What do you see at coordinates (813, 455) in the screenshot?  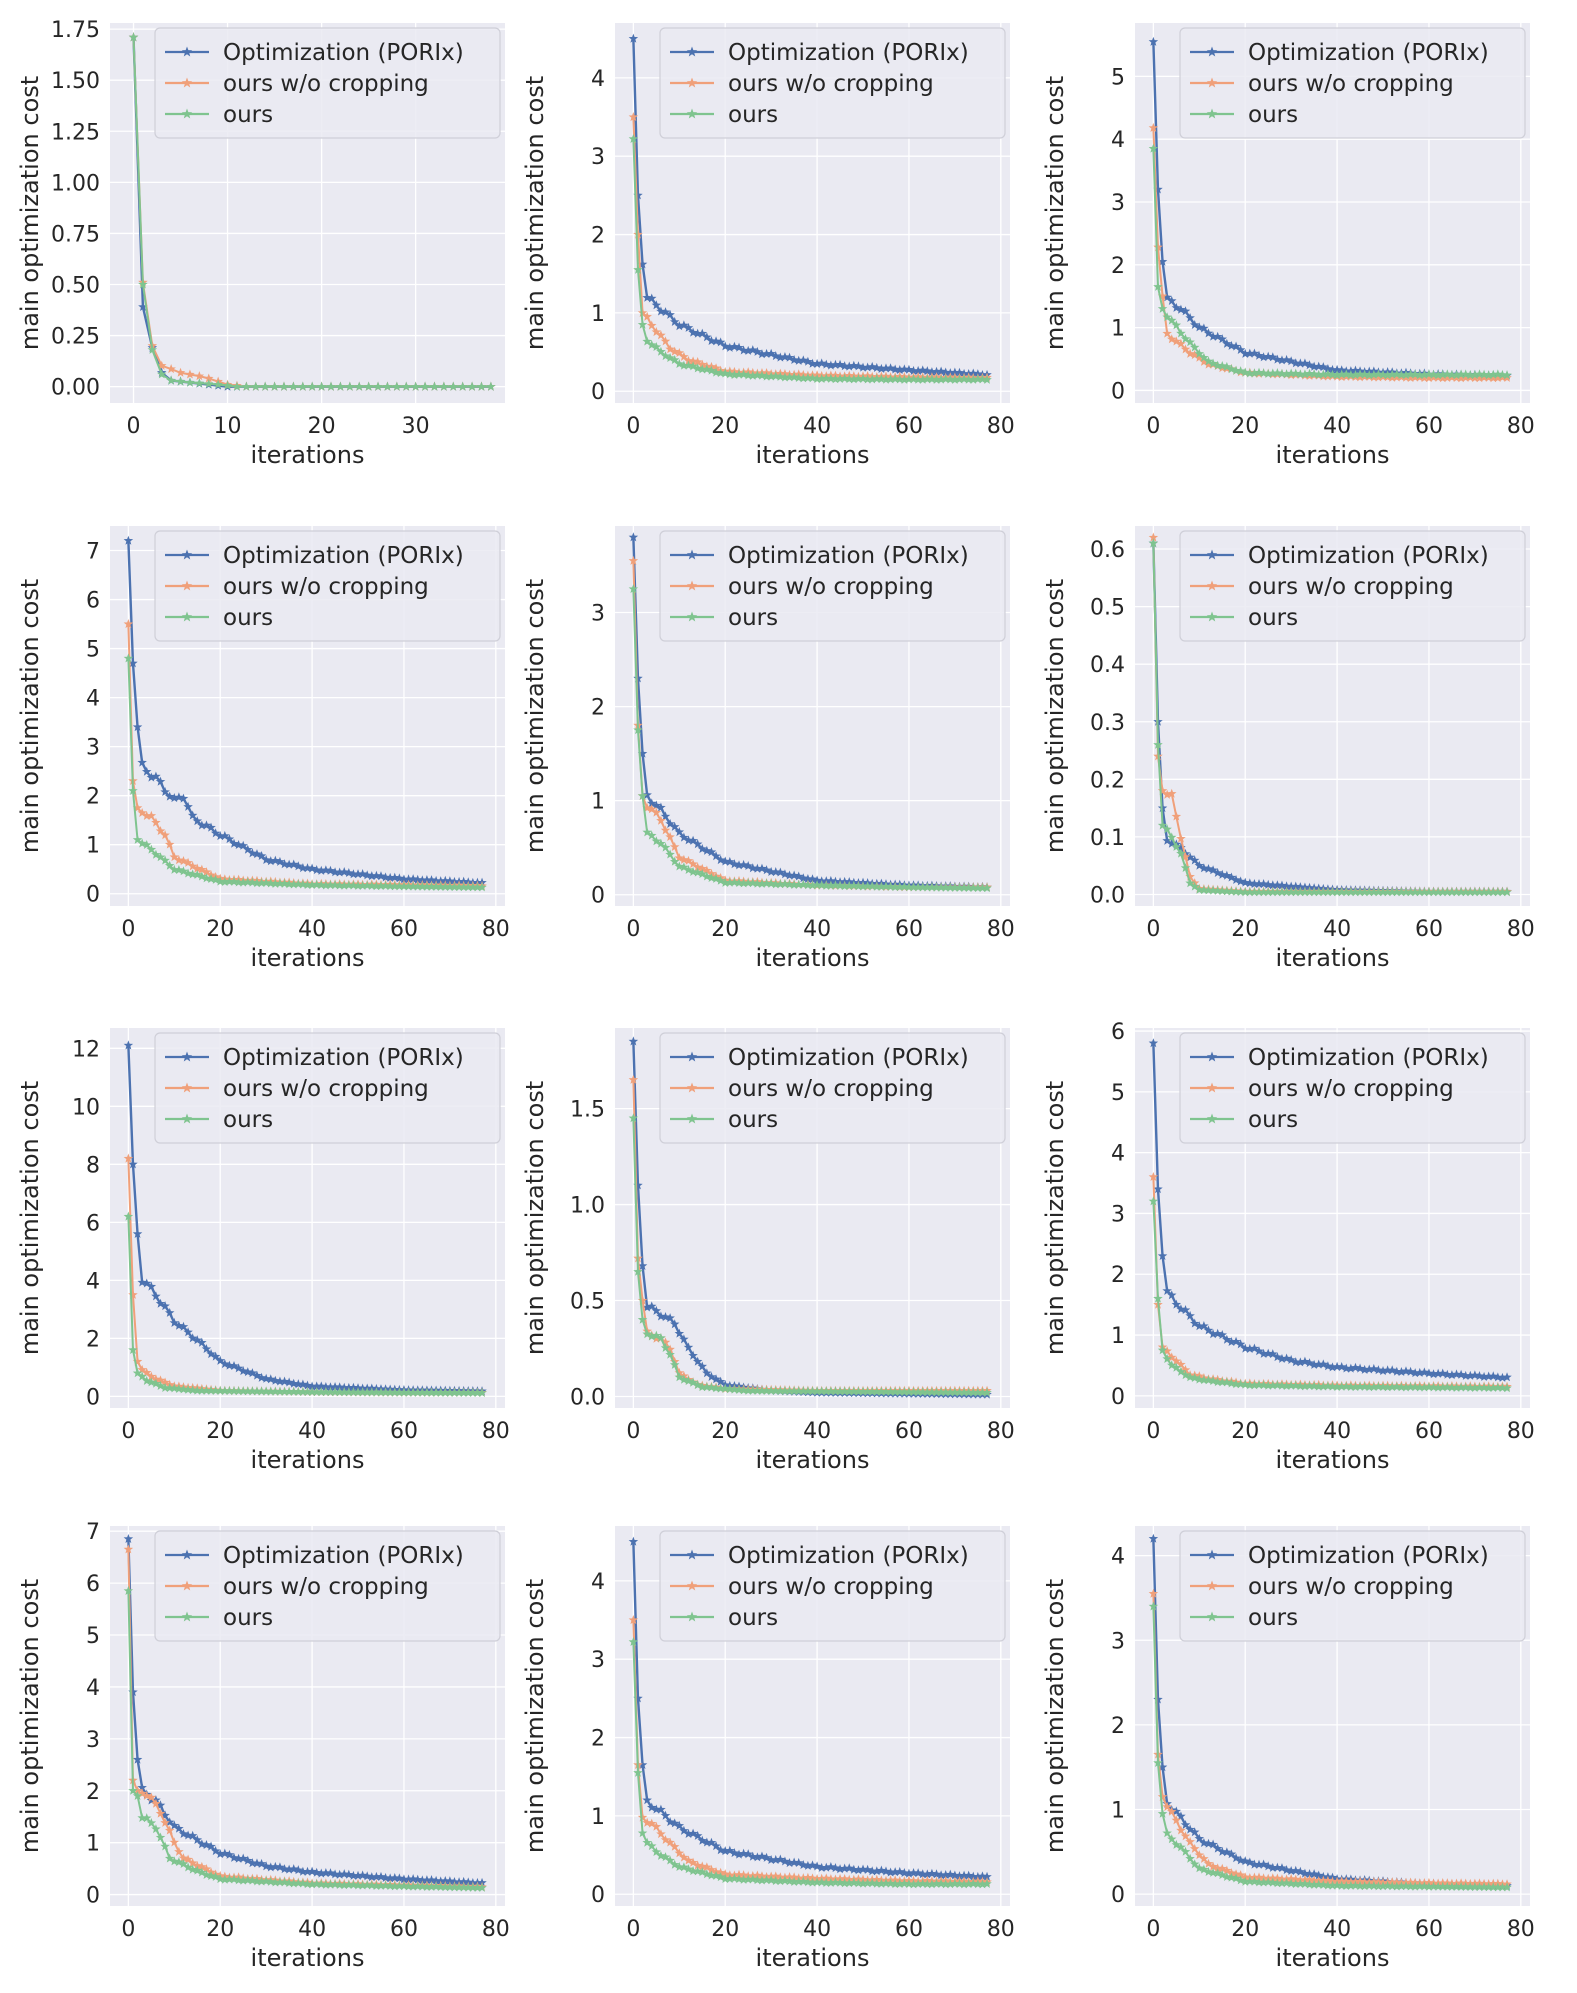 I see `x-axis-label: iterations` at bounding box center [813, 455].